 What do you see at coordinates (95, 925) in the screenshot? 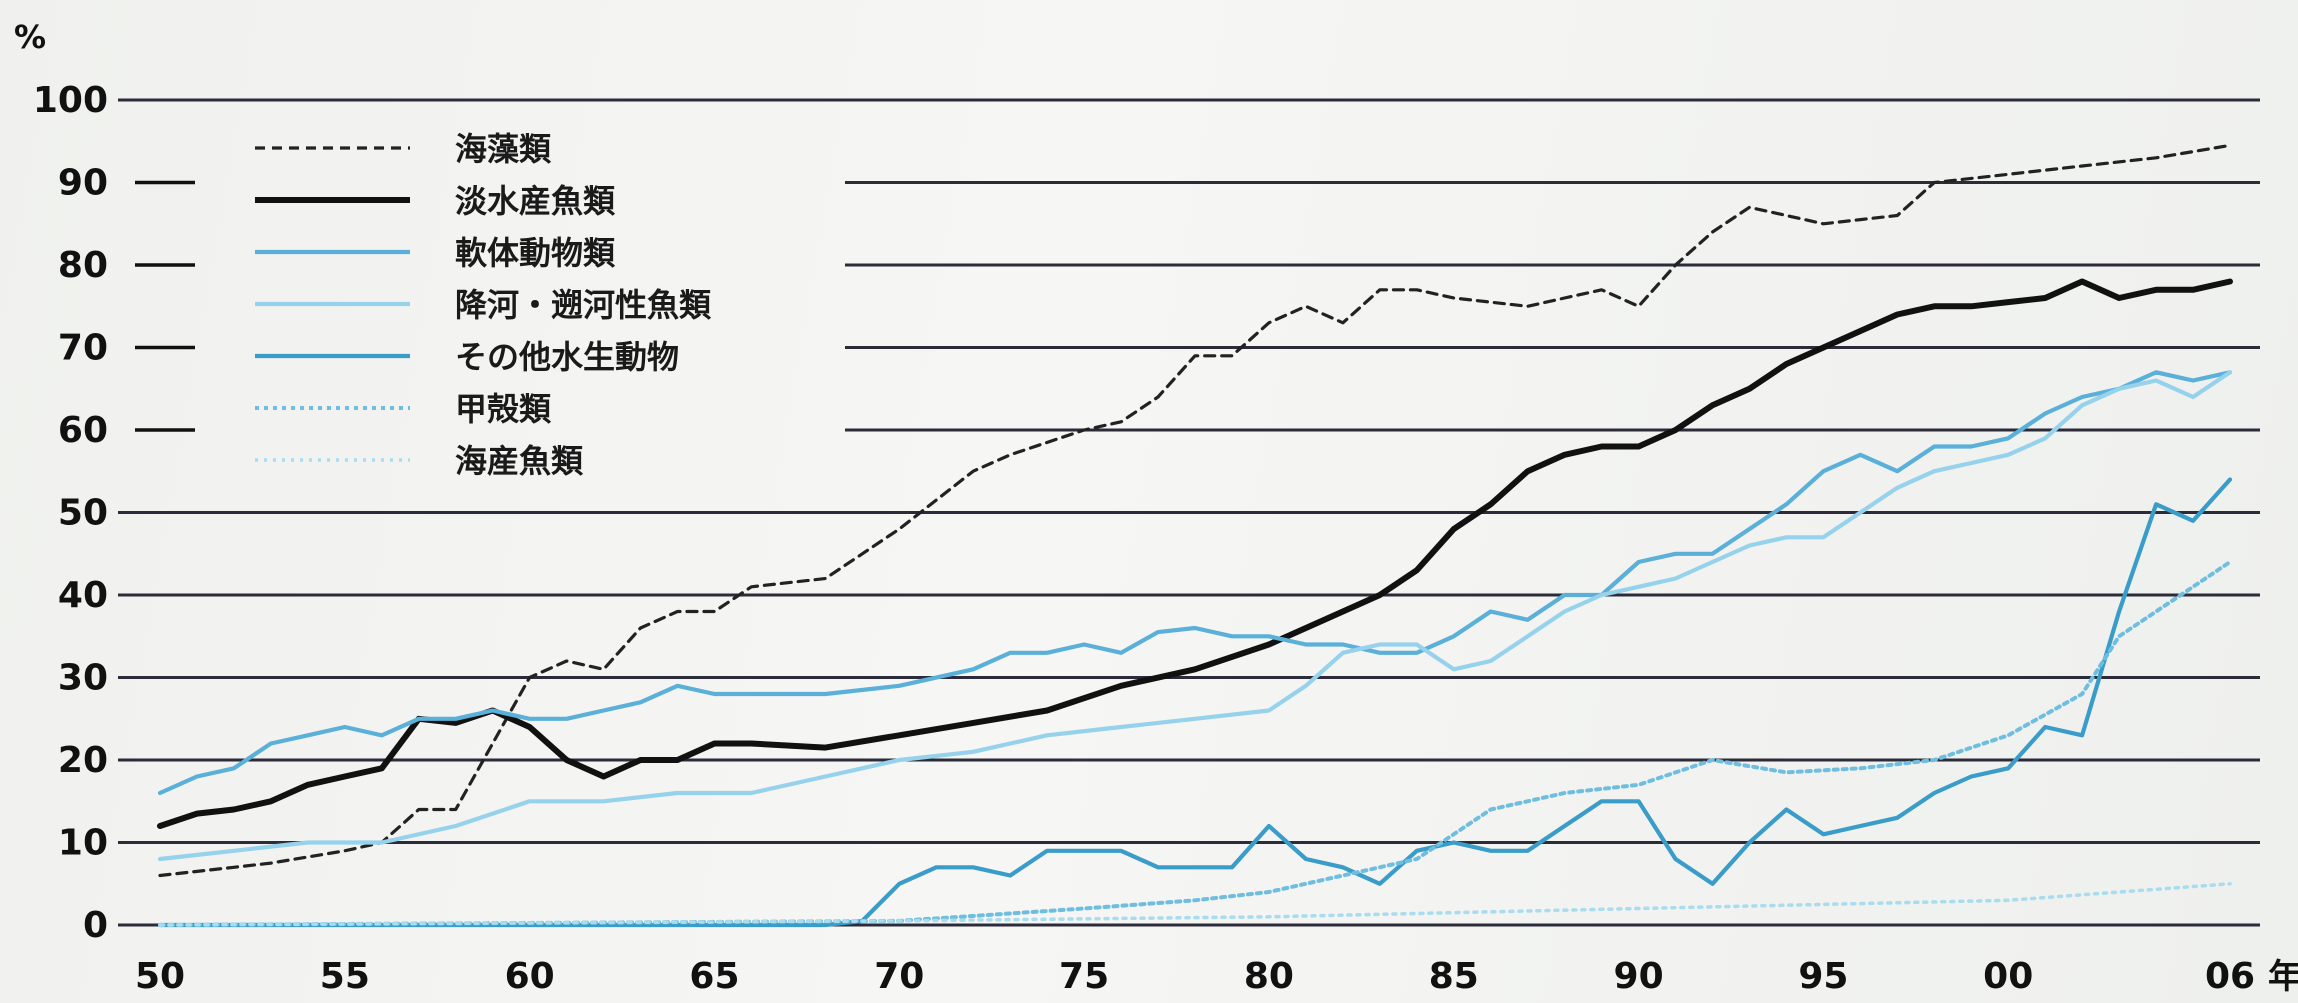
I see `y-tick-label: 0` at bounding box center [95, 925].